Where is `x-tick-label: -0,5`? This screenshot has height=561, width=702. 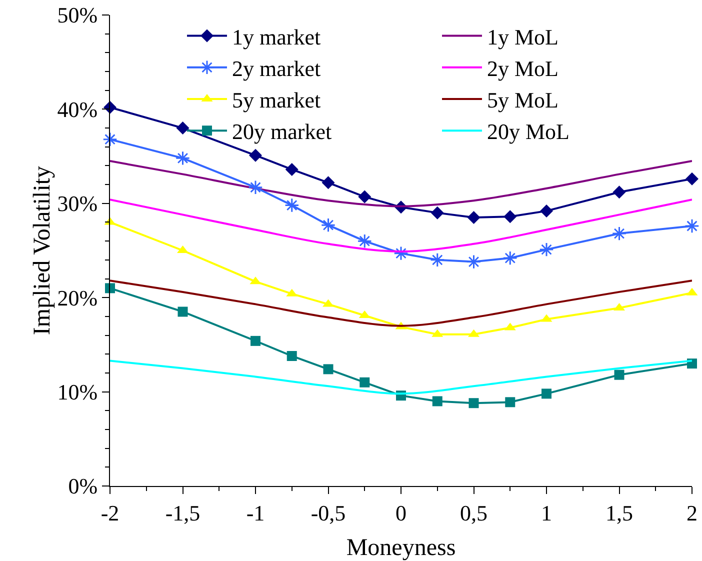 x-tick-label: -0,5 is located at coordinates (328, 513).